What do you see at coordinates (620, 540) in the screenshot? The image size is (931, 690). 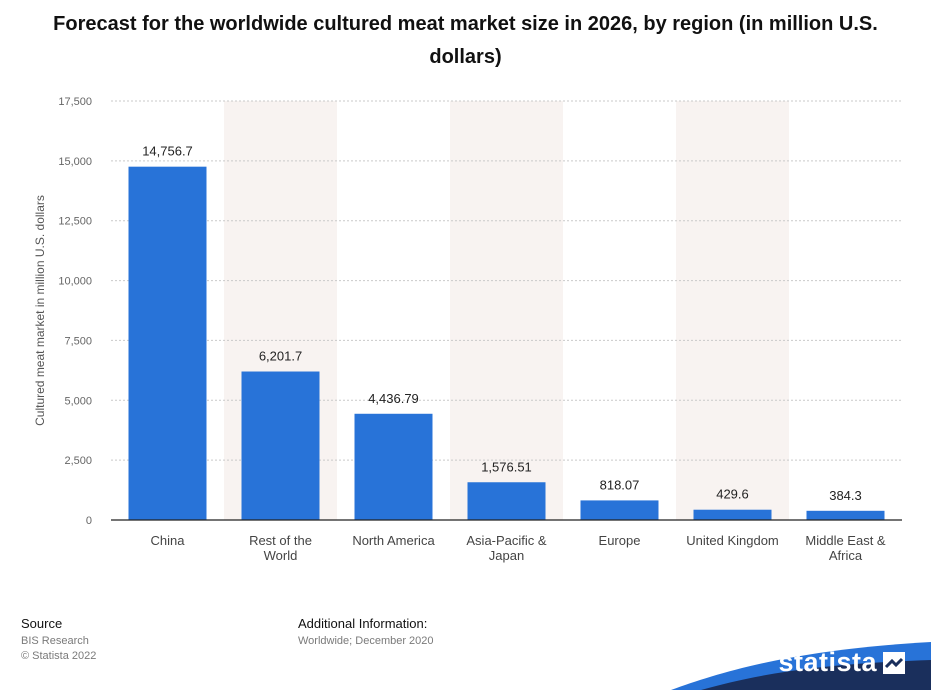 I see `x-tick-label: Europe` at bounding box center [620, 540].